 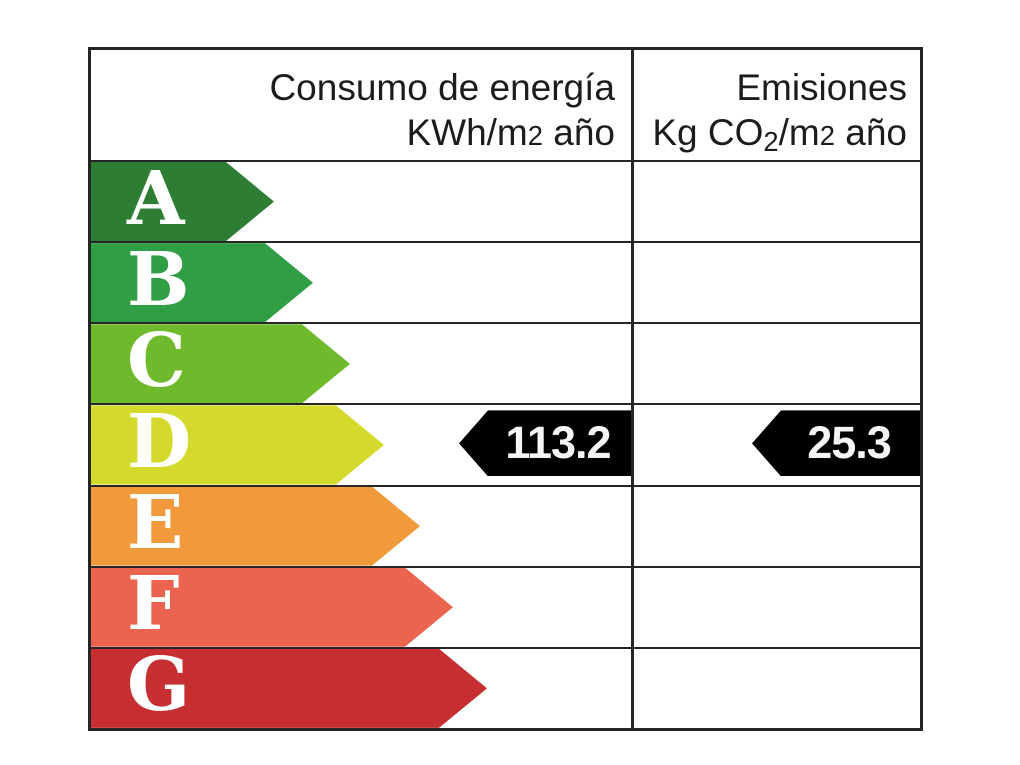 I want to click on rating-row-b: B, so click(x=505, y=281).